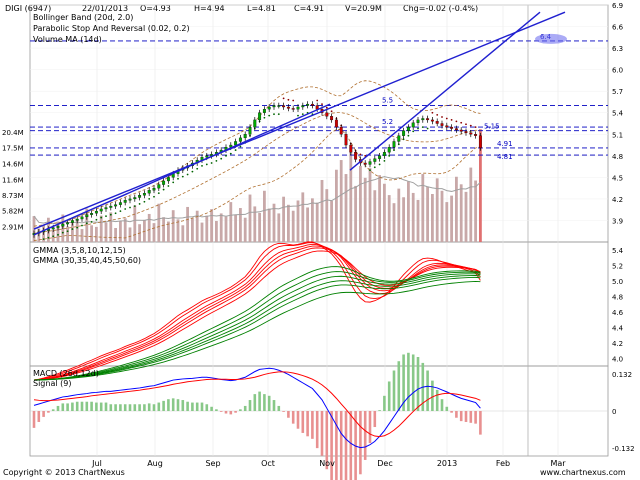  I want to click on volume-tick-label: 8.73M, so click(13, 196).